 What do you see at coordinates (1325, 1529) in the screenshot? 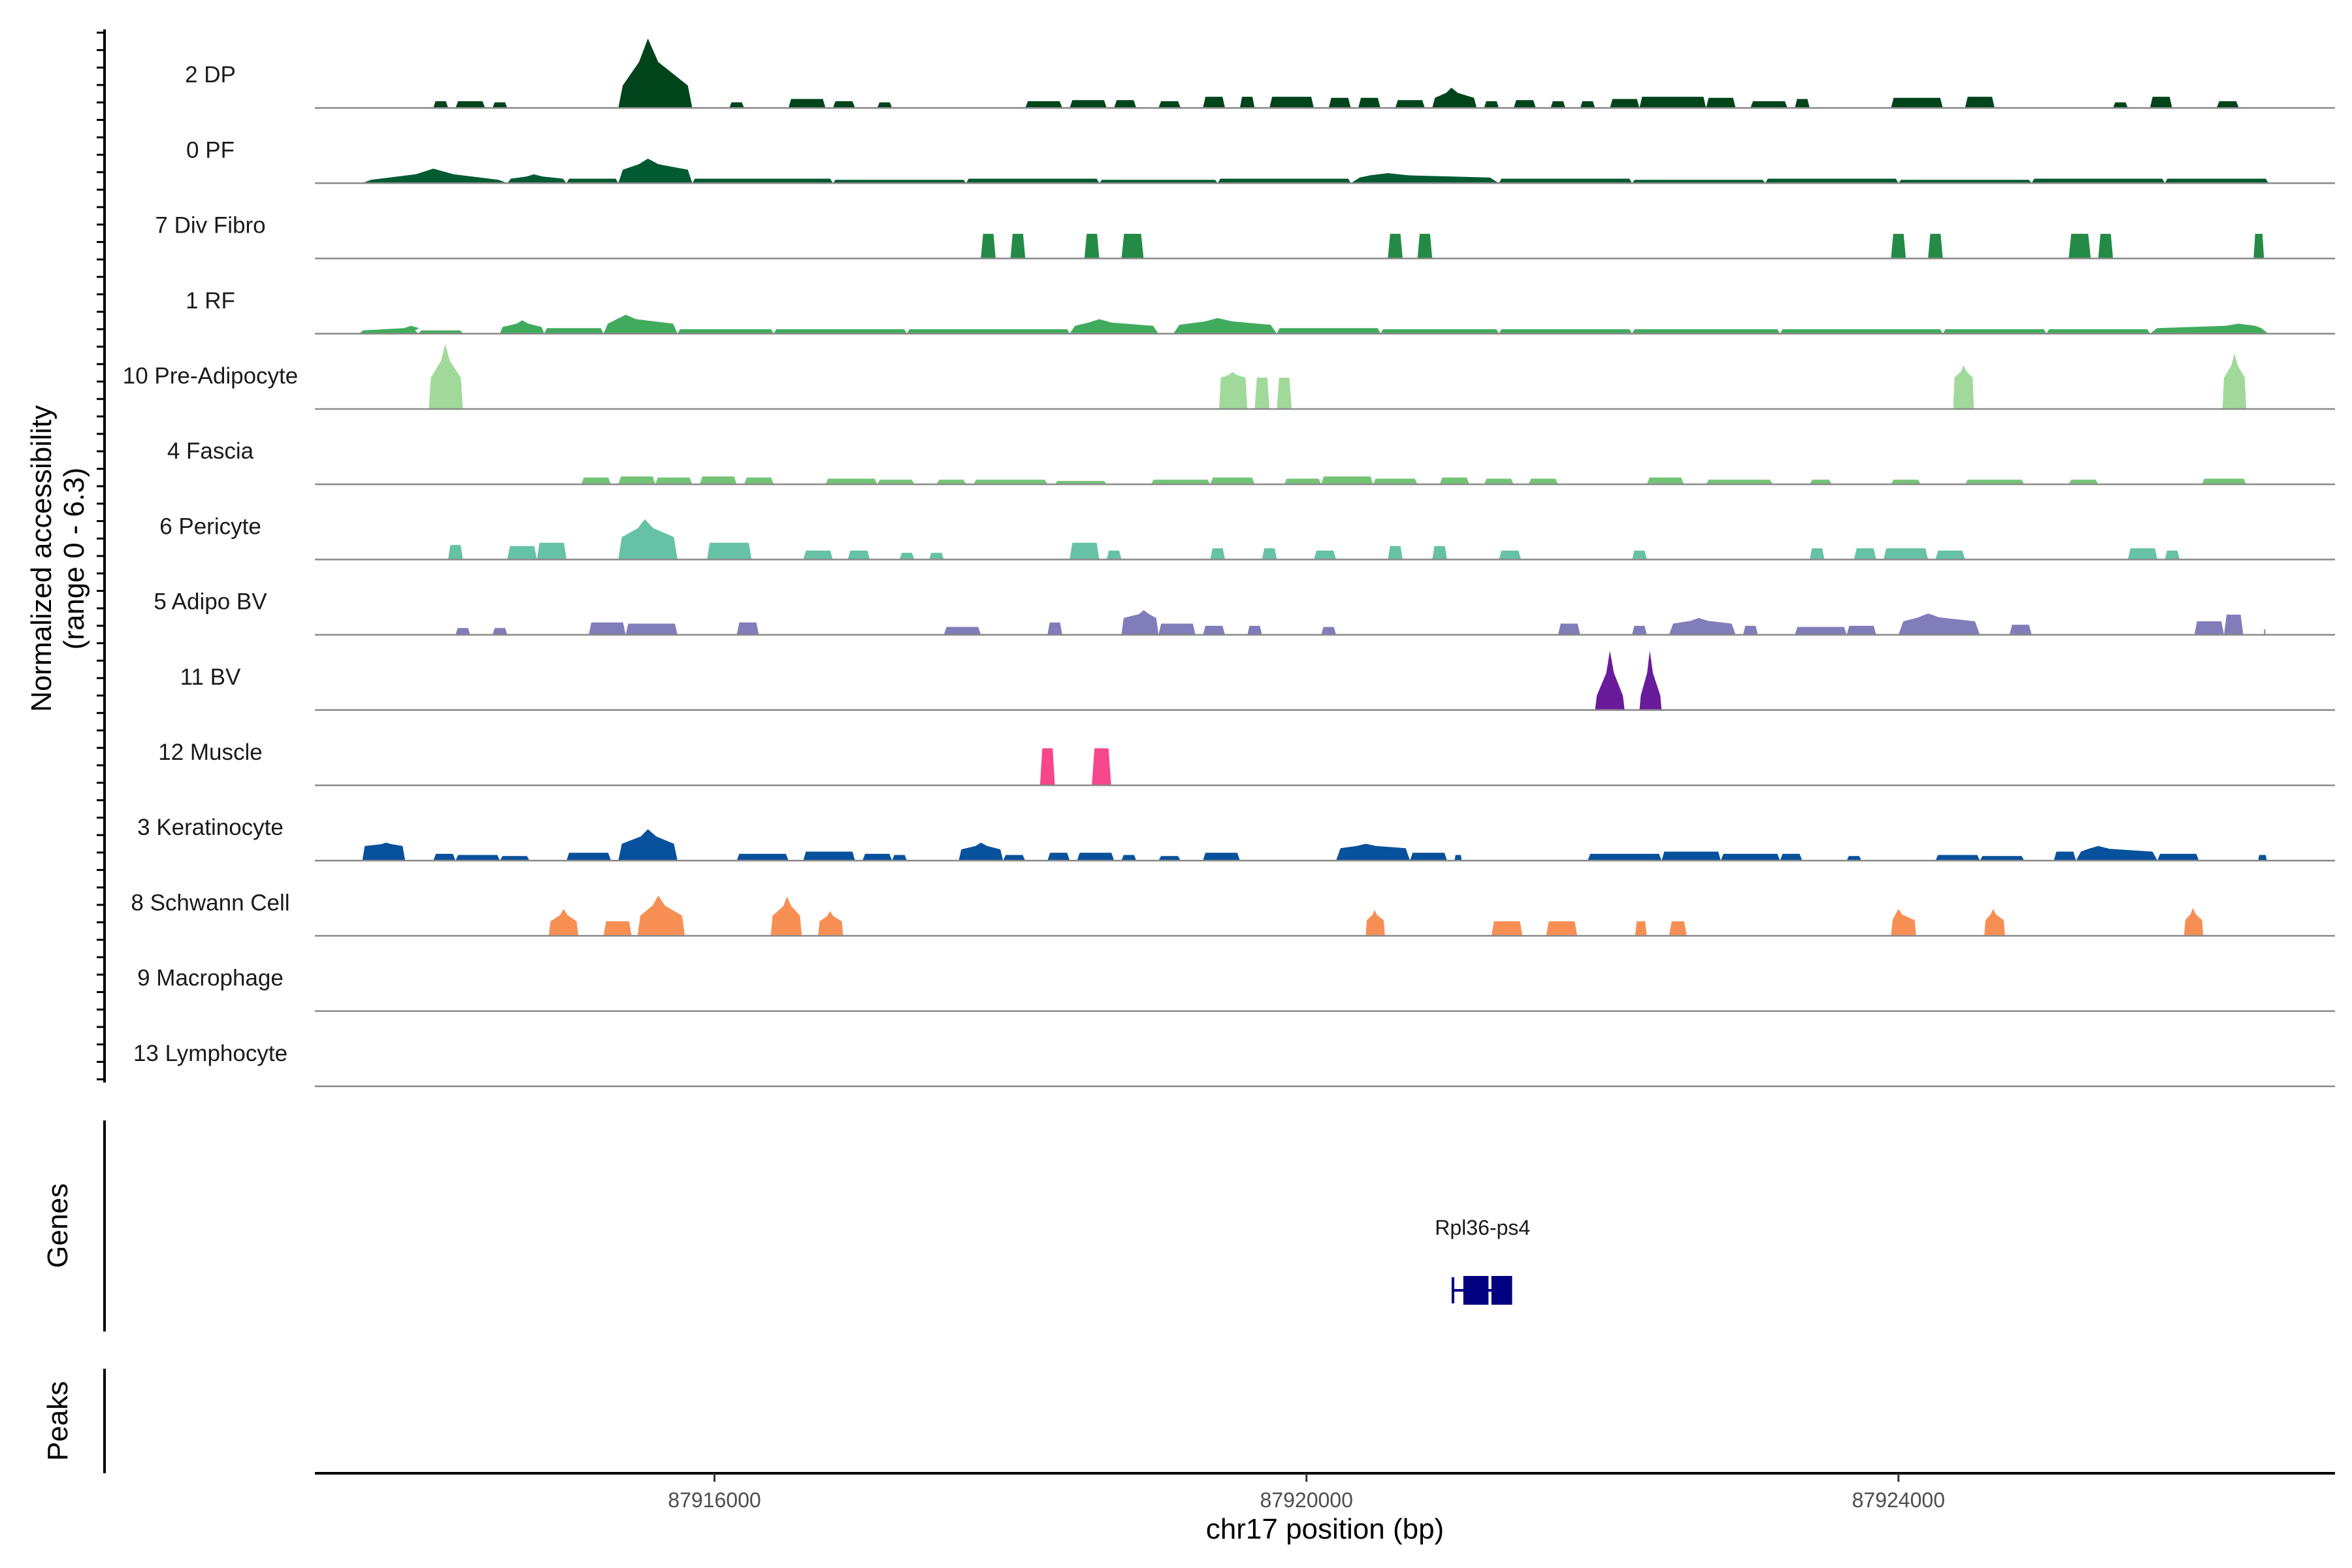
I see `x-axis-label: chr17 position (bp)` at bounding box center [1325, 1529].